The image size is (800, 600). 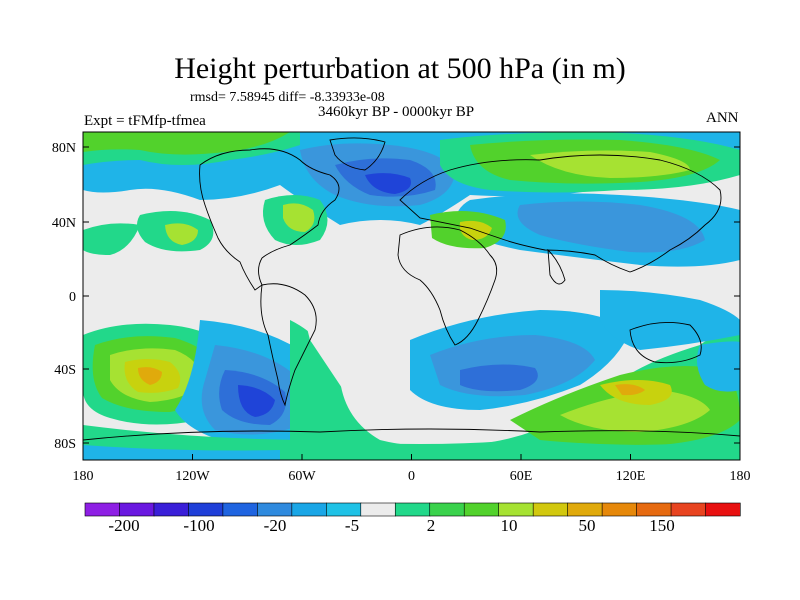 What do you see at coordinates (72, 297) in the screenshot?
I see `y-tick-label: 0` at bounding box center [72, 297].